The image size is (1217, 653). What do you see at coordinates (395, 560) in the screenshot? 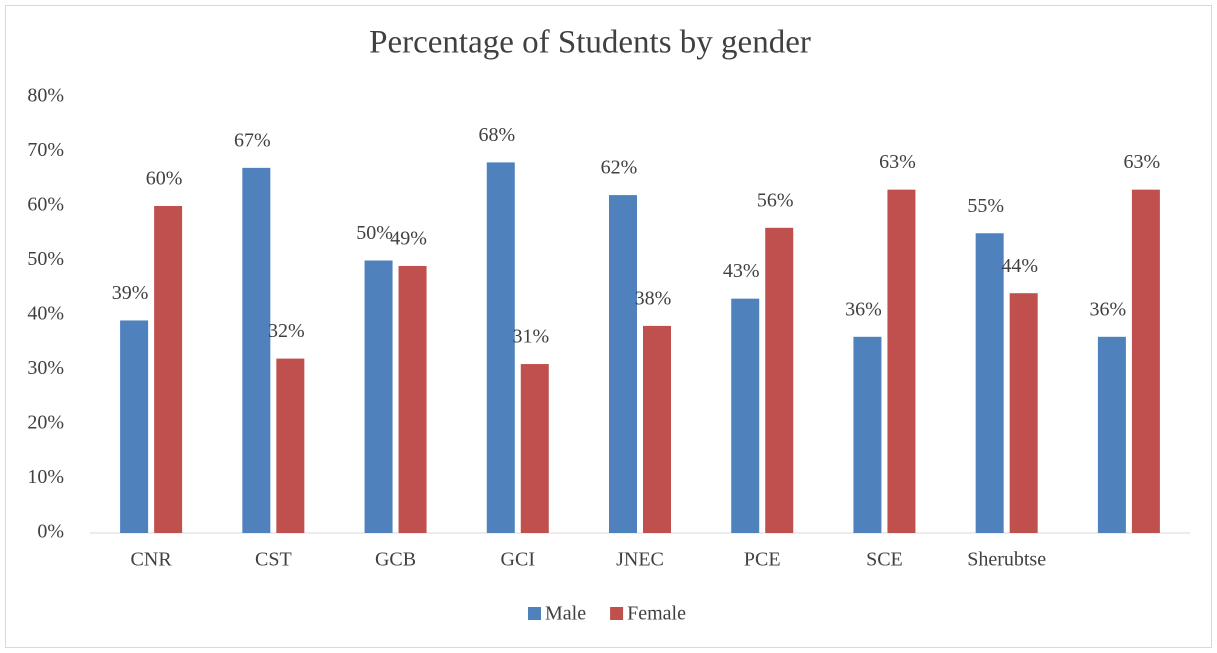
I see `x-tick-label: GCB` at bounding box center [395, 560].